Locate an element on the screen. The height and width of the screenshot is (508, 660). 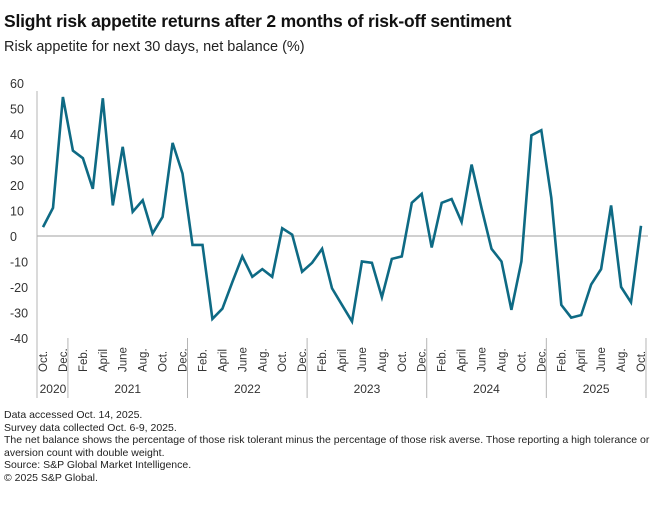
year-label: 2025 is located at coordinates (596, 389).